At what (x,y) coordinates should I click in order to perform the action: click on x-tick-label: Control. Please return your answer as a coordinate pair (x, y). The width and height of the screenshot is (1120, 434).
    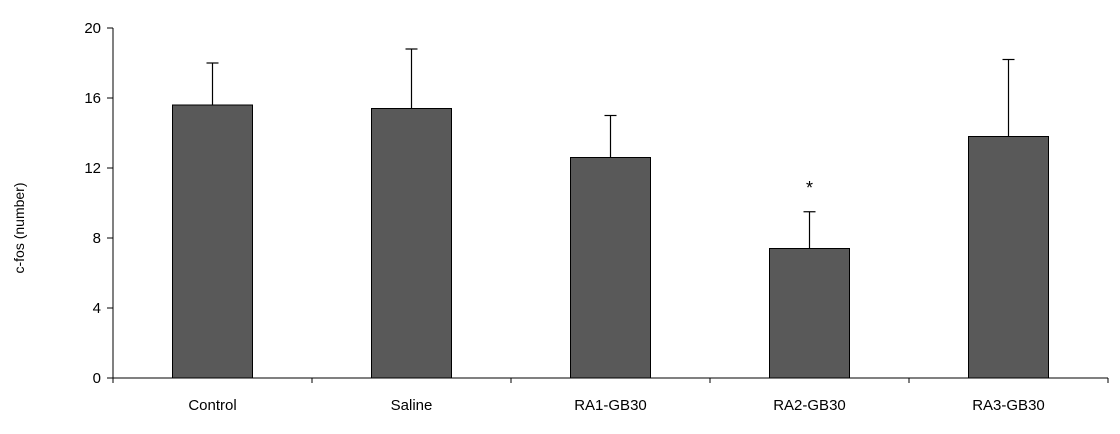
    Looking at the image, I should click on (212, 405).